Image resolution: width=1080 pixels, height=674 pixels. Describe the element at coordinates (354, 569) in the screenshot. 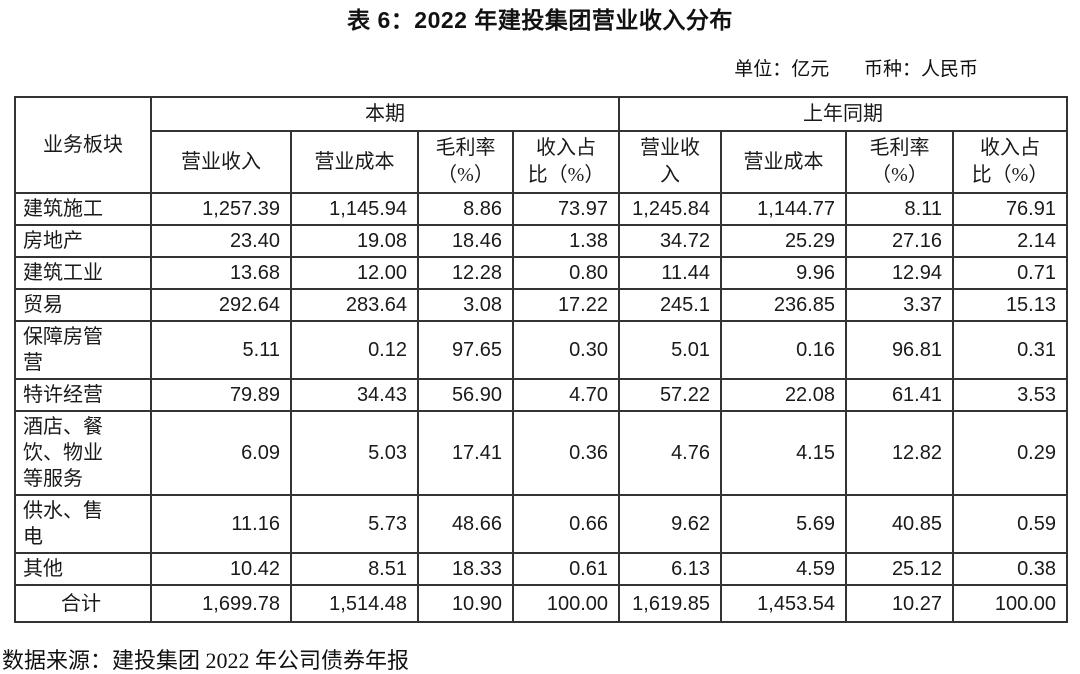

I see `value-cell: 8.51` at that location.